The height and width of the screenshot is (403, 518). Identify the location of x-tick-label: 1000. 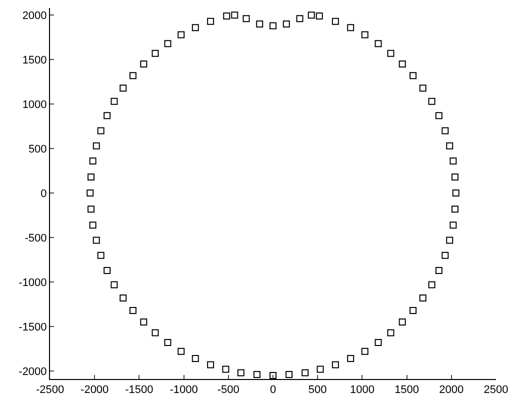
(362, 390).